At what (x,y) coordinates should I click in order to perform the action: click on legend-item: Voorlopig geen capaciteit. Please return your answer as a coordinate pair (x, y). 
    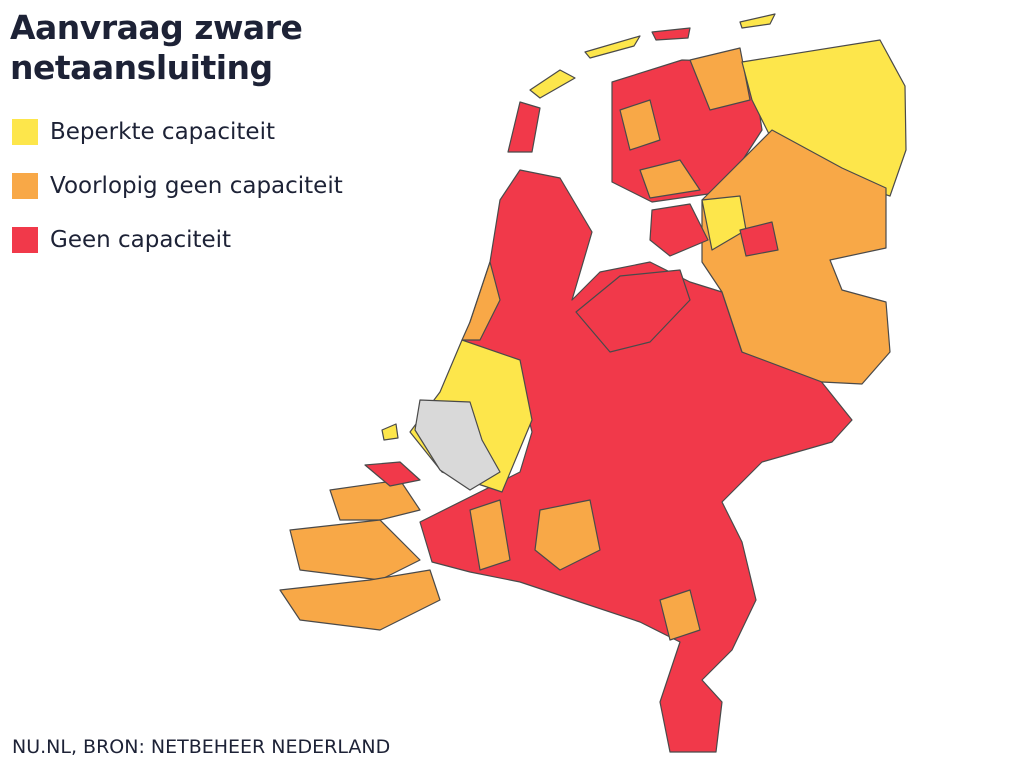
    Looking at the image, I should click on (177, 185).